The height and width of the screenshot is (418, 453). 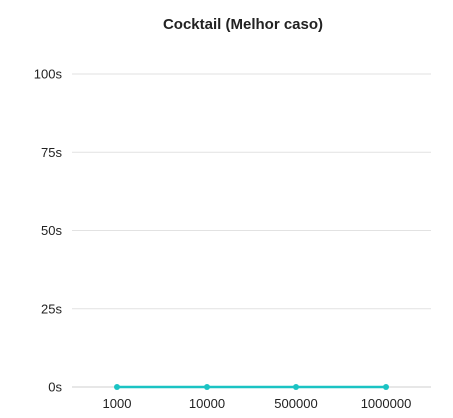 I want to click on y-tick-label: 25s, so click(x=51, y=308).